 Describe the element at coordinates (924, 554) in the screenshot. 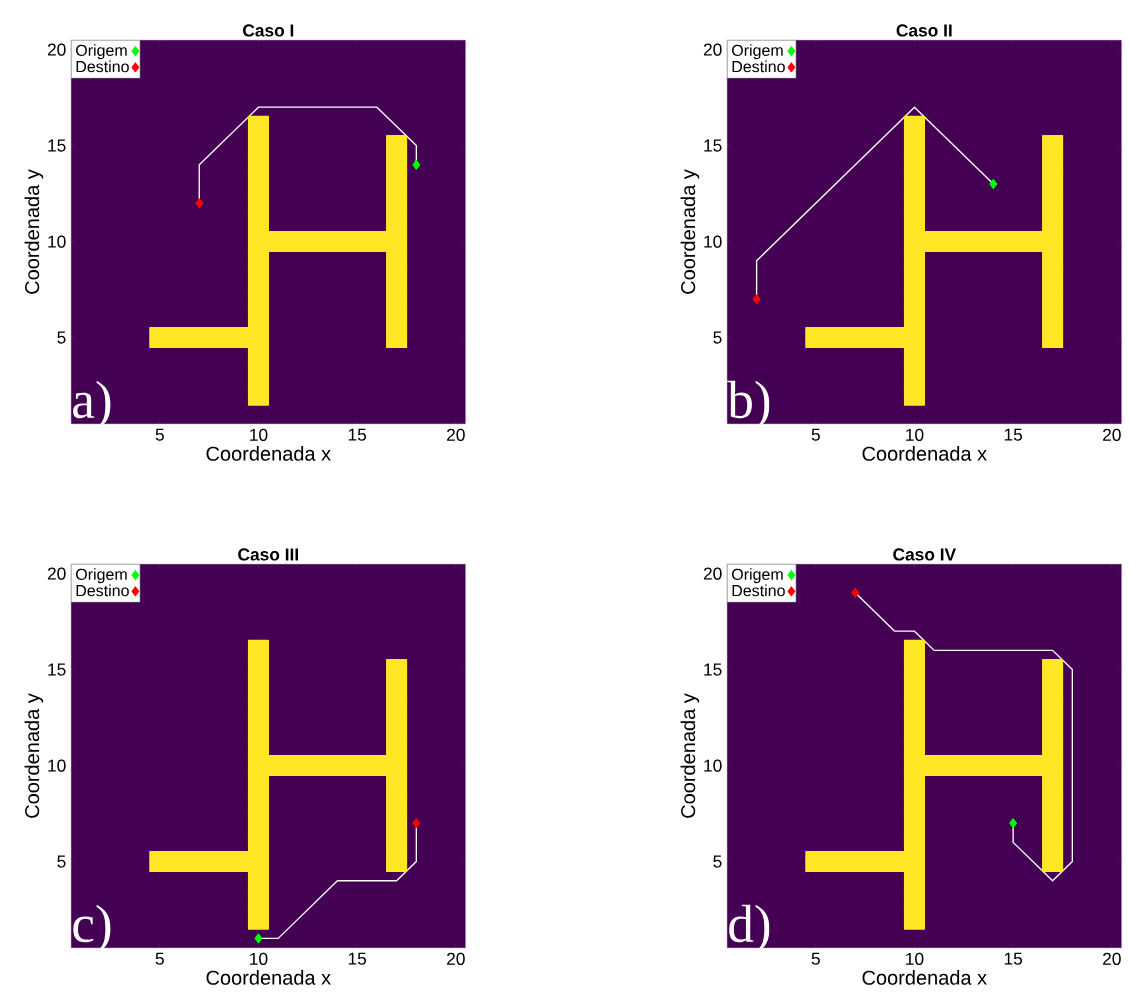

I see `chart-title: Caso IV` at that location.